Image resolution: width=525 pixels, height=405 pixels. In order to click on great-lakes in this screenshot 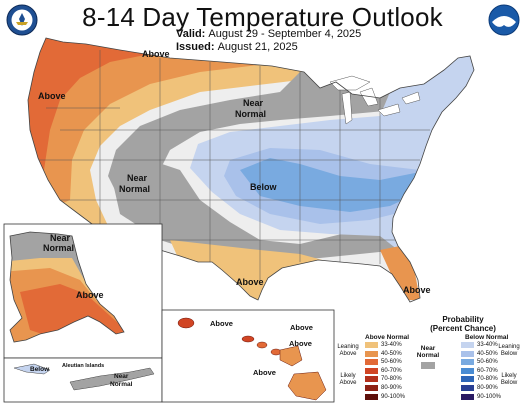, I will do `click(375, 100)`.